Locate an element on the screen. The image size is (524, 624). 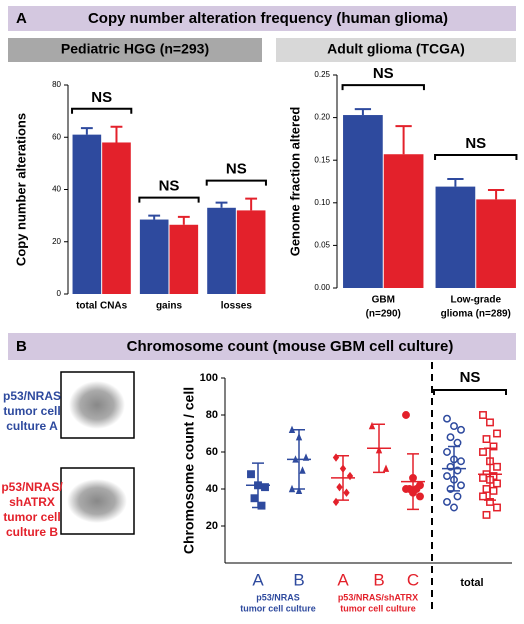
y-tick-label: 0 is located at coordinates (59, 293).